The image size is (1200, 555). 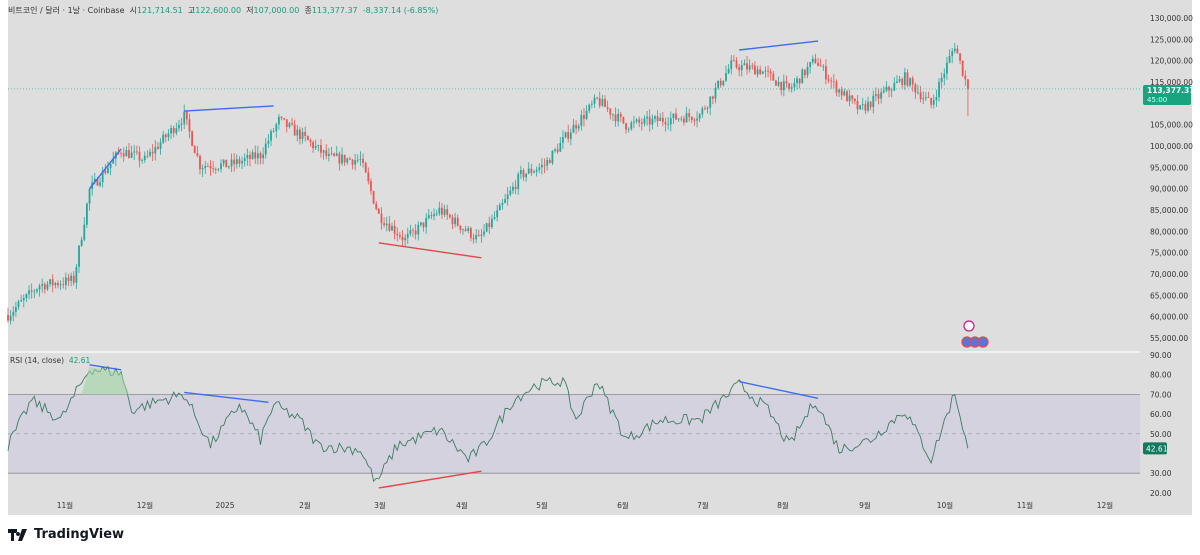 I want to click on symbol-title: 비트코인 / 달러 · 1날 · Coinbase, so click(x=66, y=10).